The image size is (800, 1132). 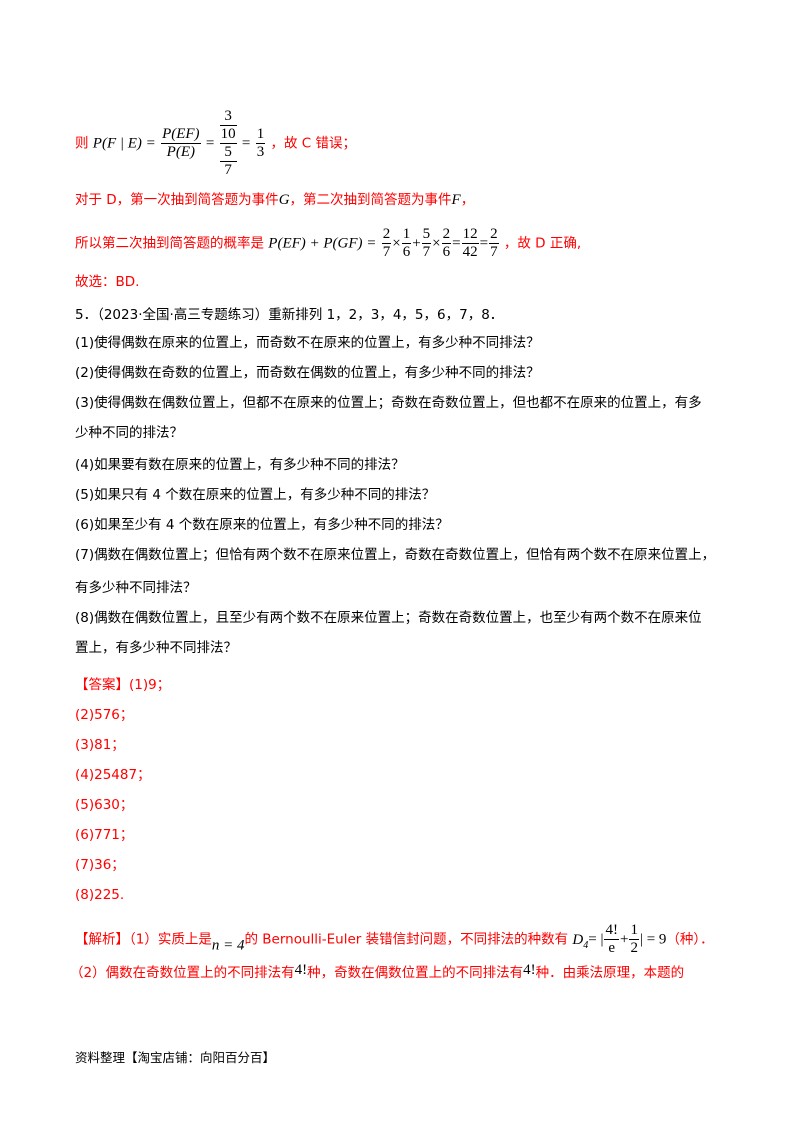 I want to click on answer-item: (4)25487；, so click(x=113, y=775).